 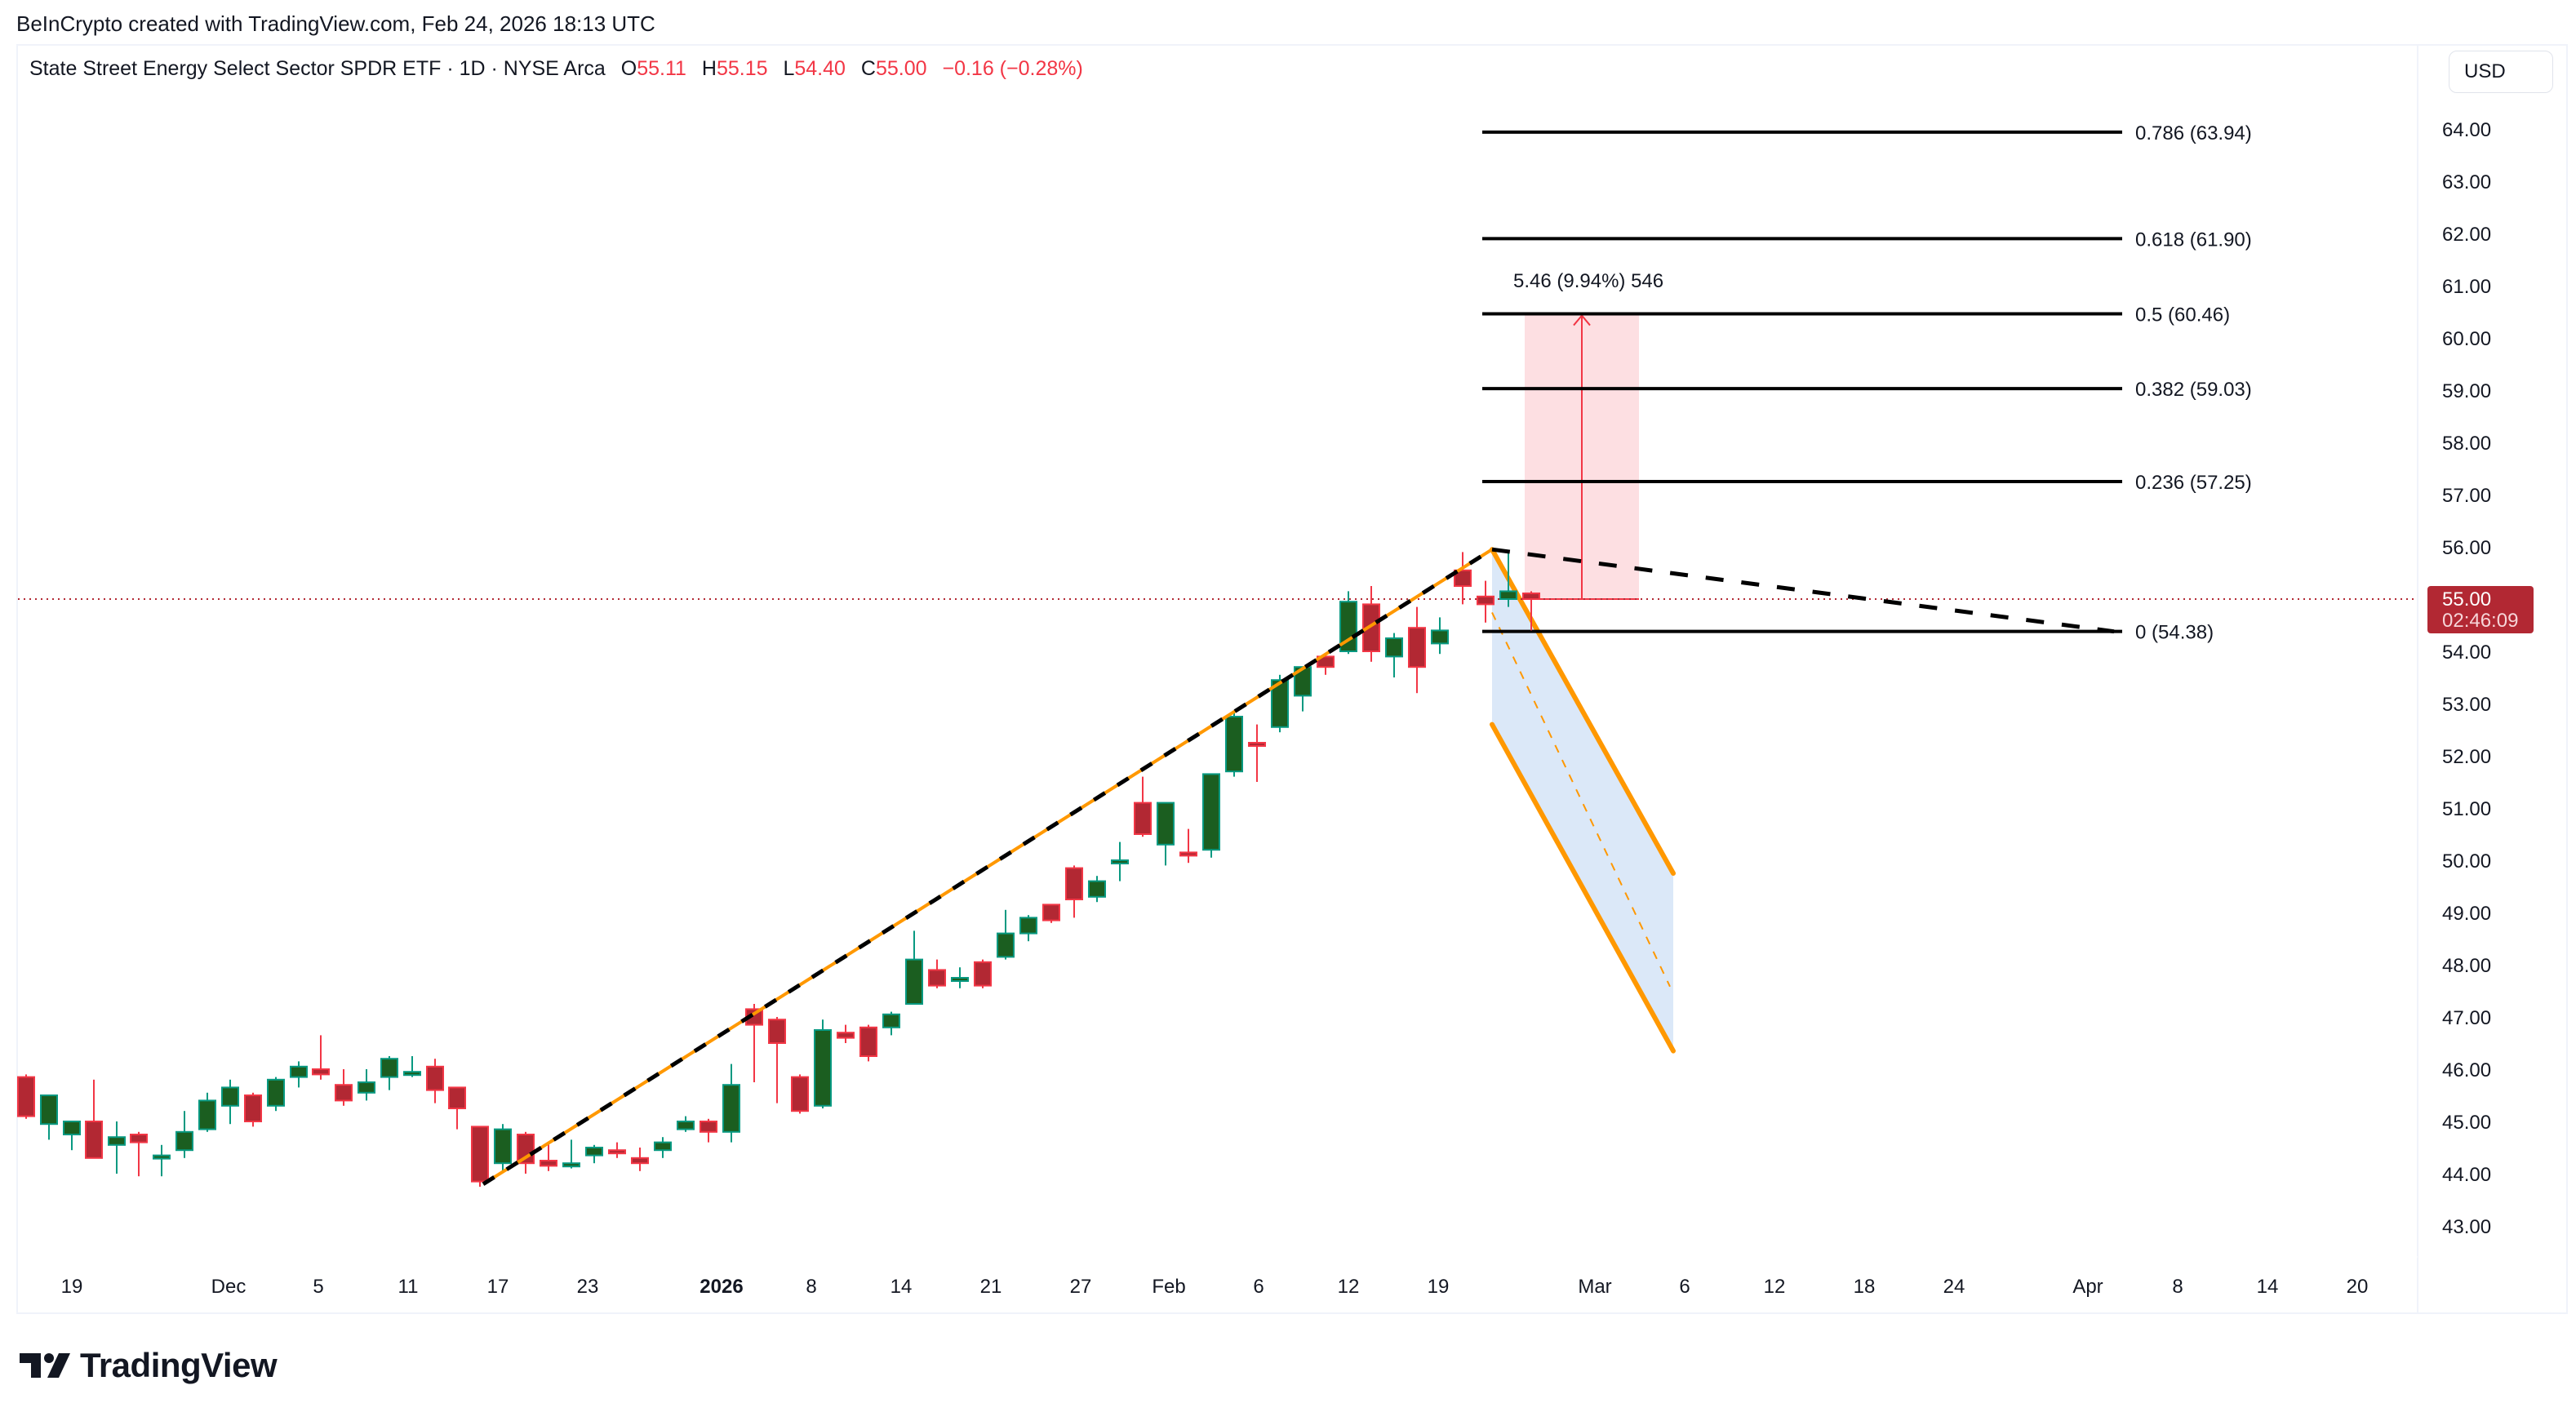 I want to click on price-badge-price: 55.00, so click(x=2466, y=599).